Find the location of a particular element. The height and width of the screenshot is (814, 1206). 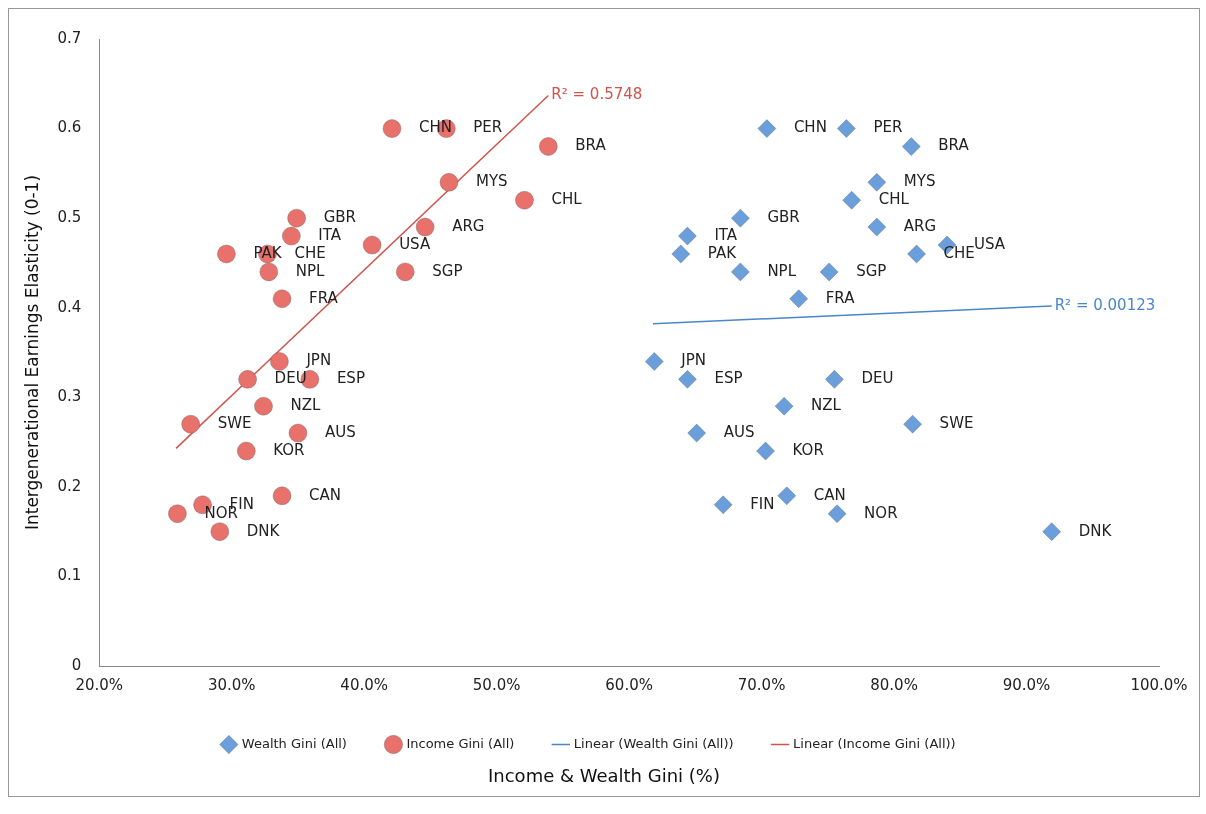

legend-label: Linear (Wealth Gini (All)) is located at coordinates (653, 743).